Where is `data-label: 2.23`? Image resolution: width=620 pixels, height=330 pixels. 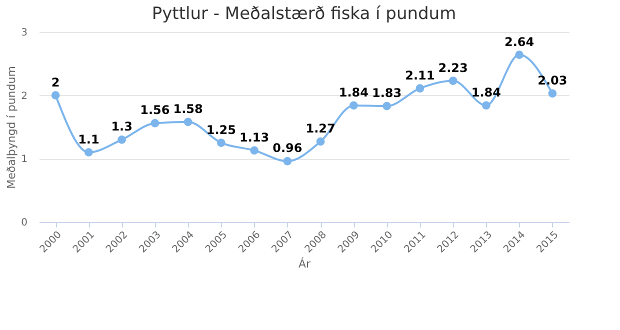
data-label: 2.23 is located at coordinates (453, 67).